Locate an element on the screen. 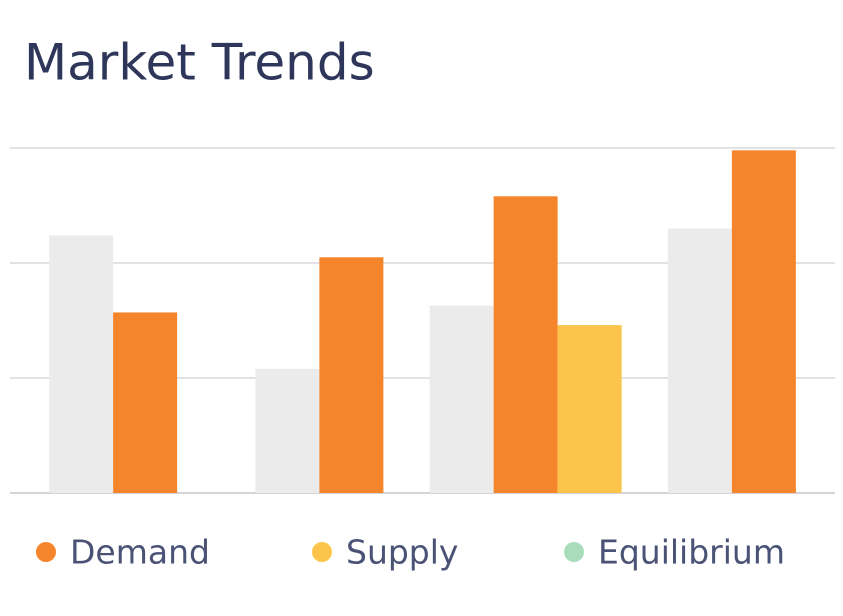 This screenshot has width=843, height=616. chart-title: Market Trends is located at coordinates (199, 63).